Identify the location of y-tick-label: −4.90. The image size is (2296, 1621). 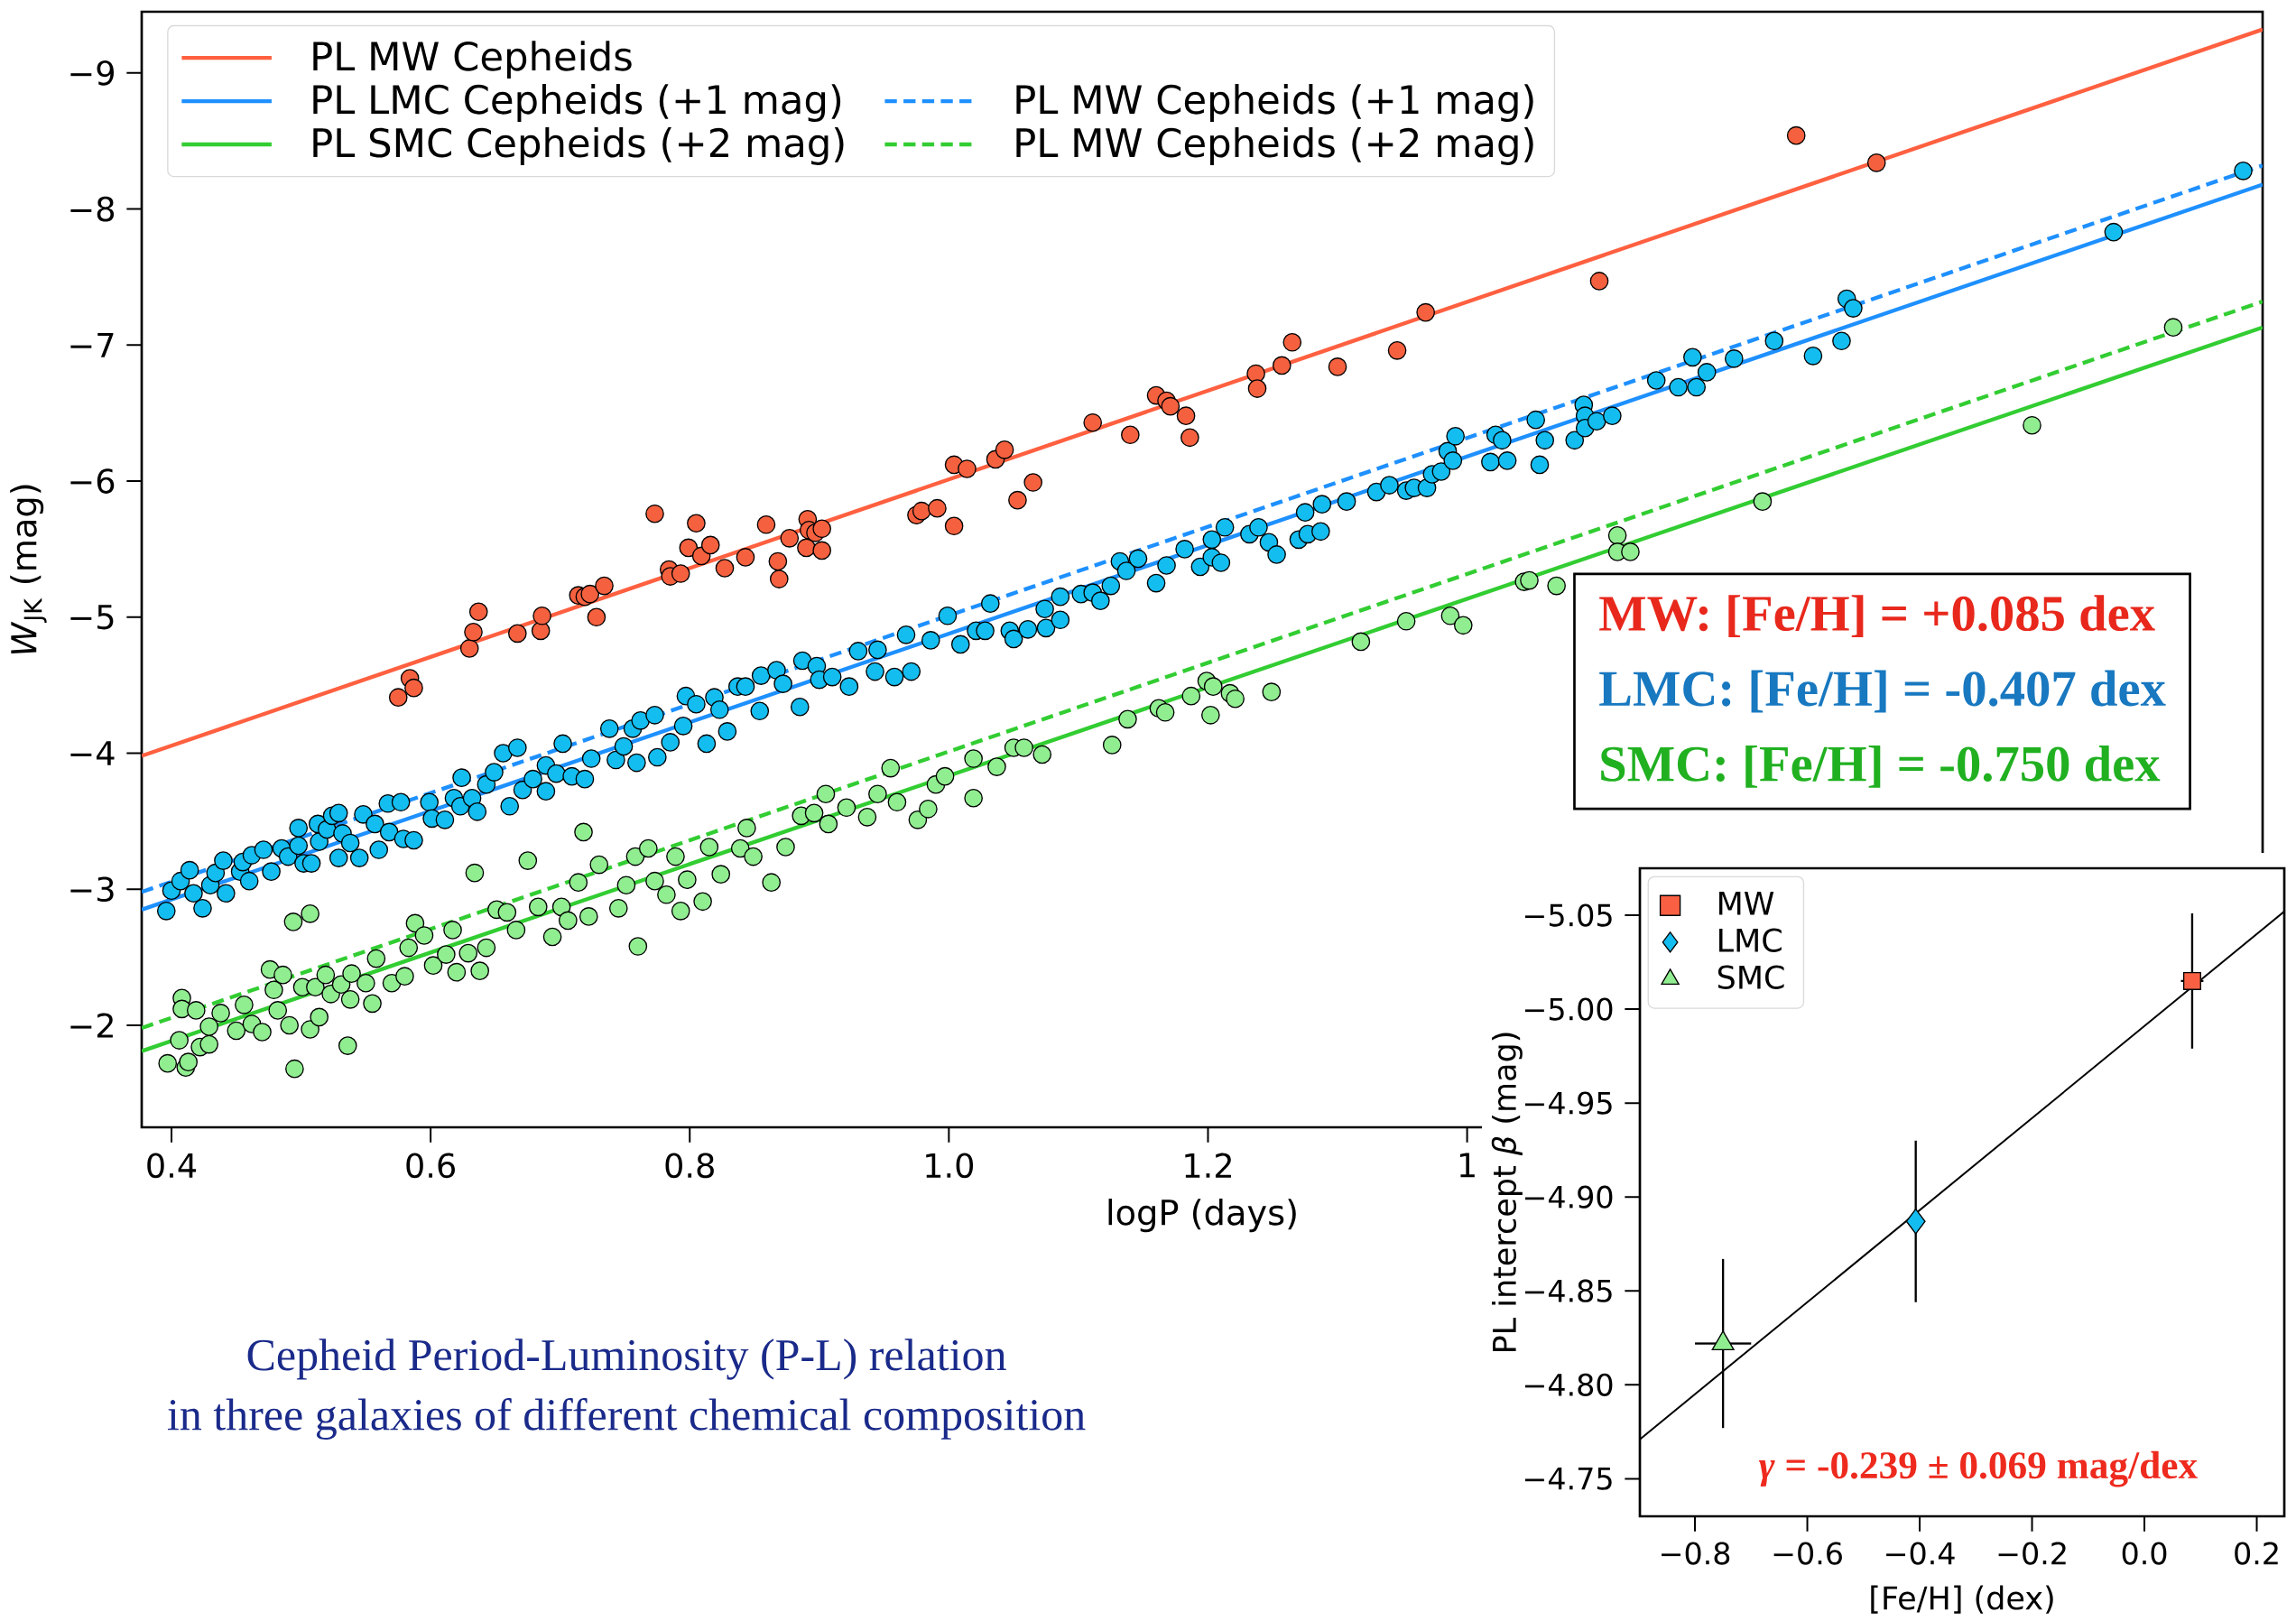
(1568, 1197).